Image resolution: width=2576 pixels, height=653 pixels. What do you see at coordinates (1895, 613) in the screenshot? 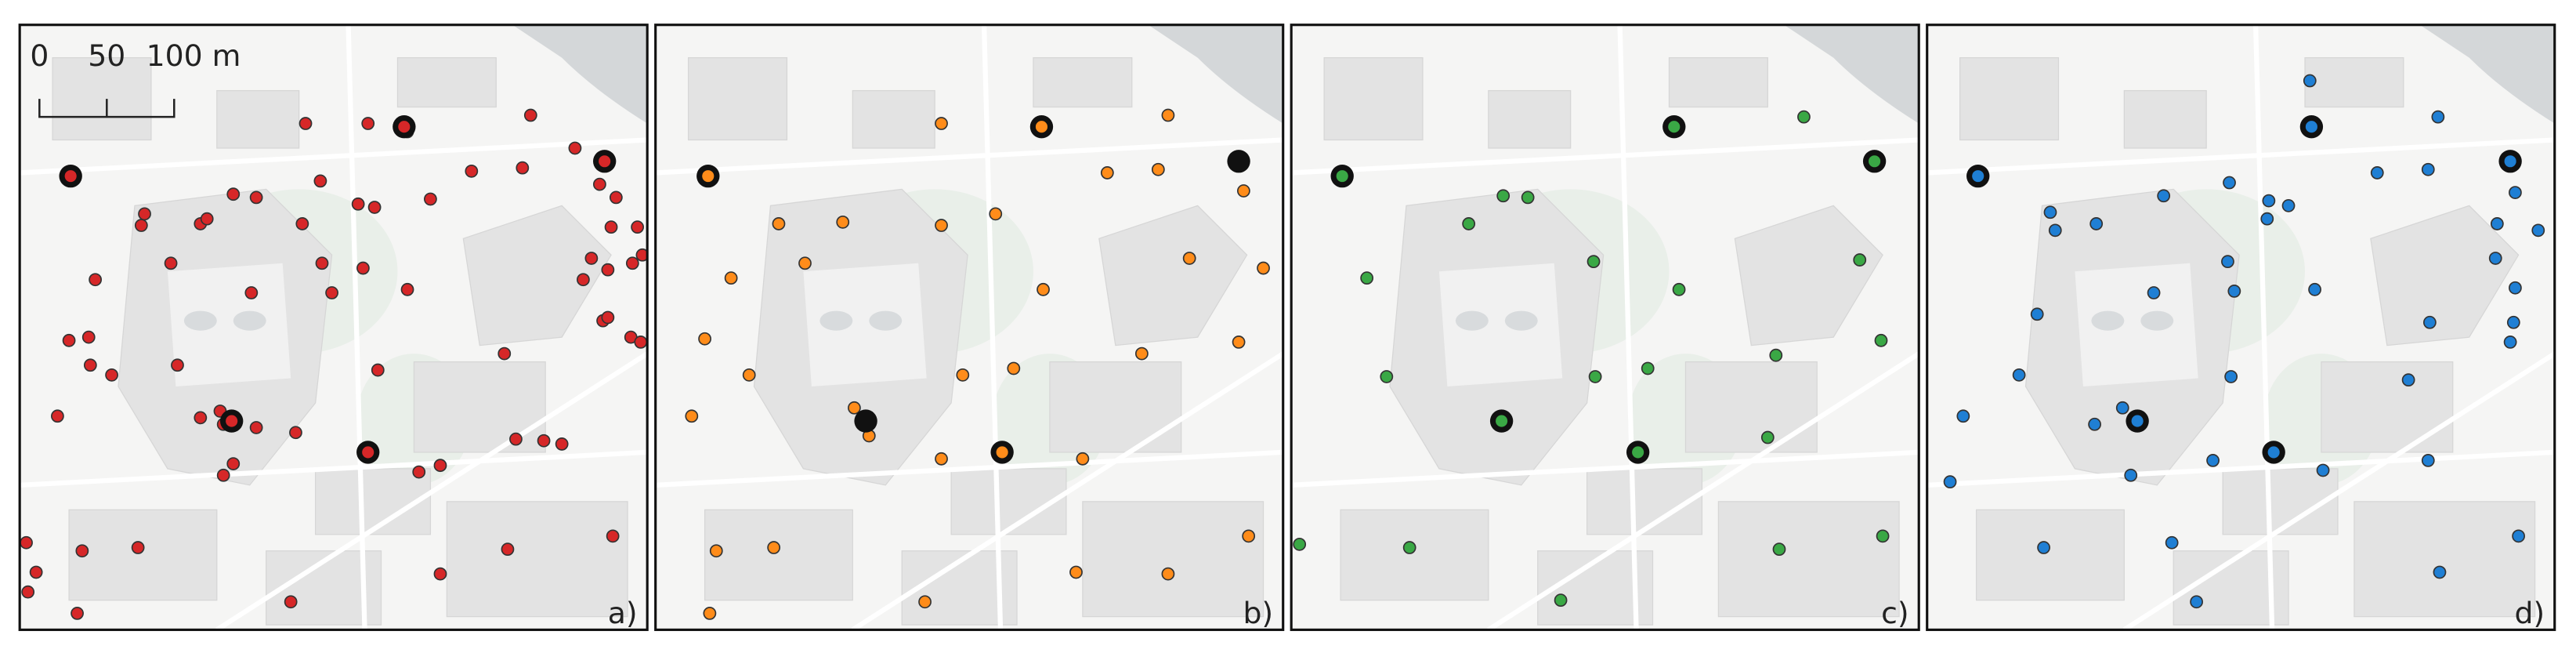
I see `panel-label: c)` at bounding box center [1895, 613].